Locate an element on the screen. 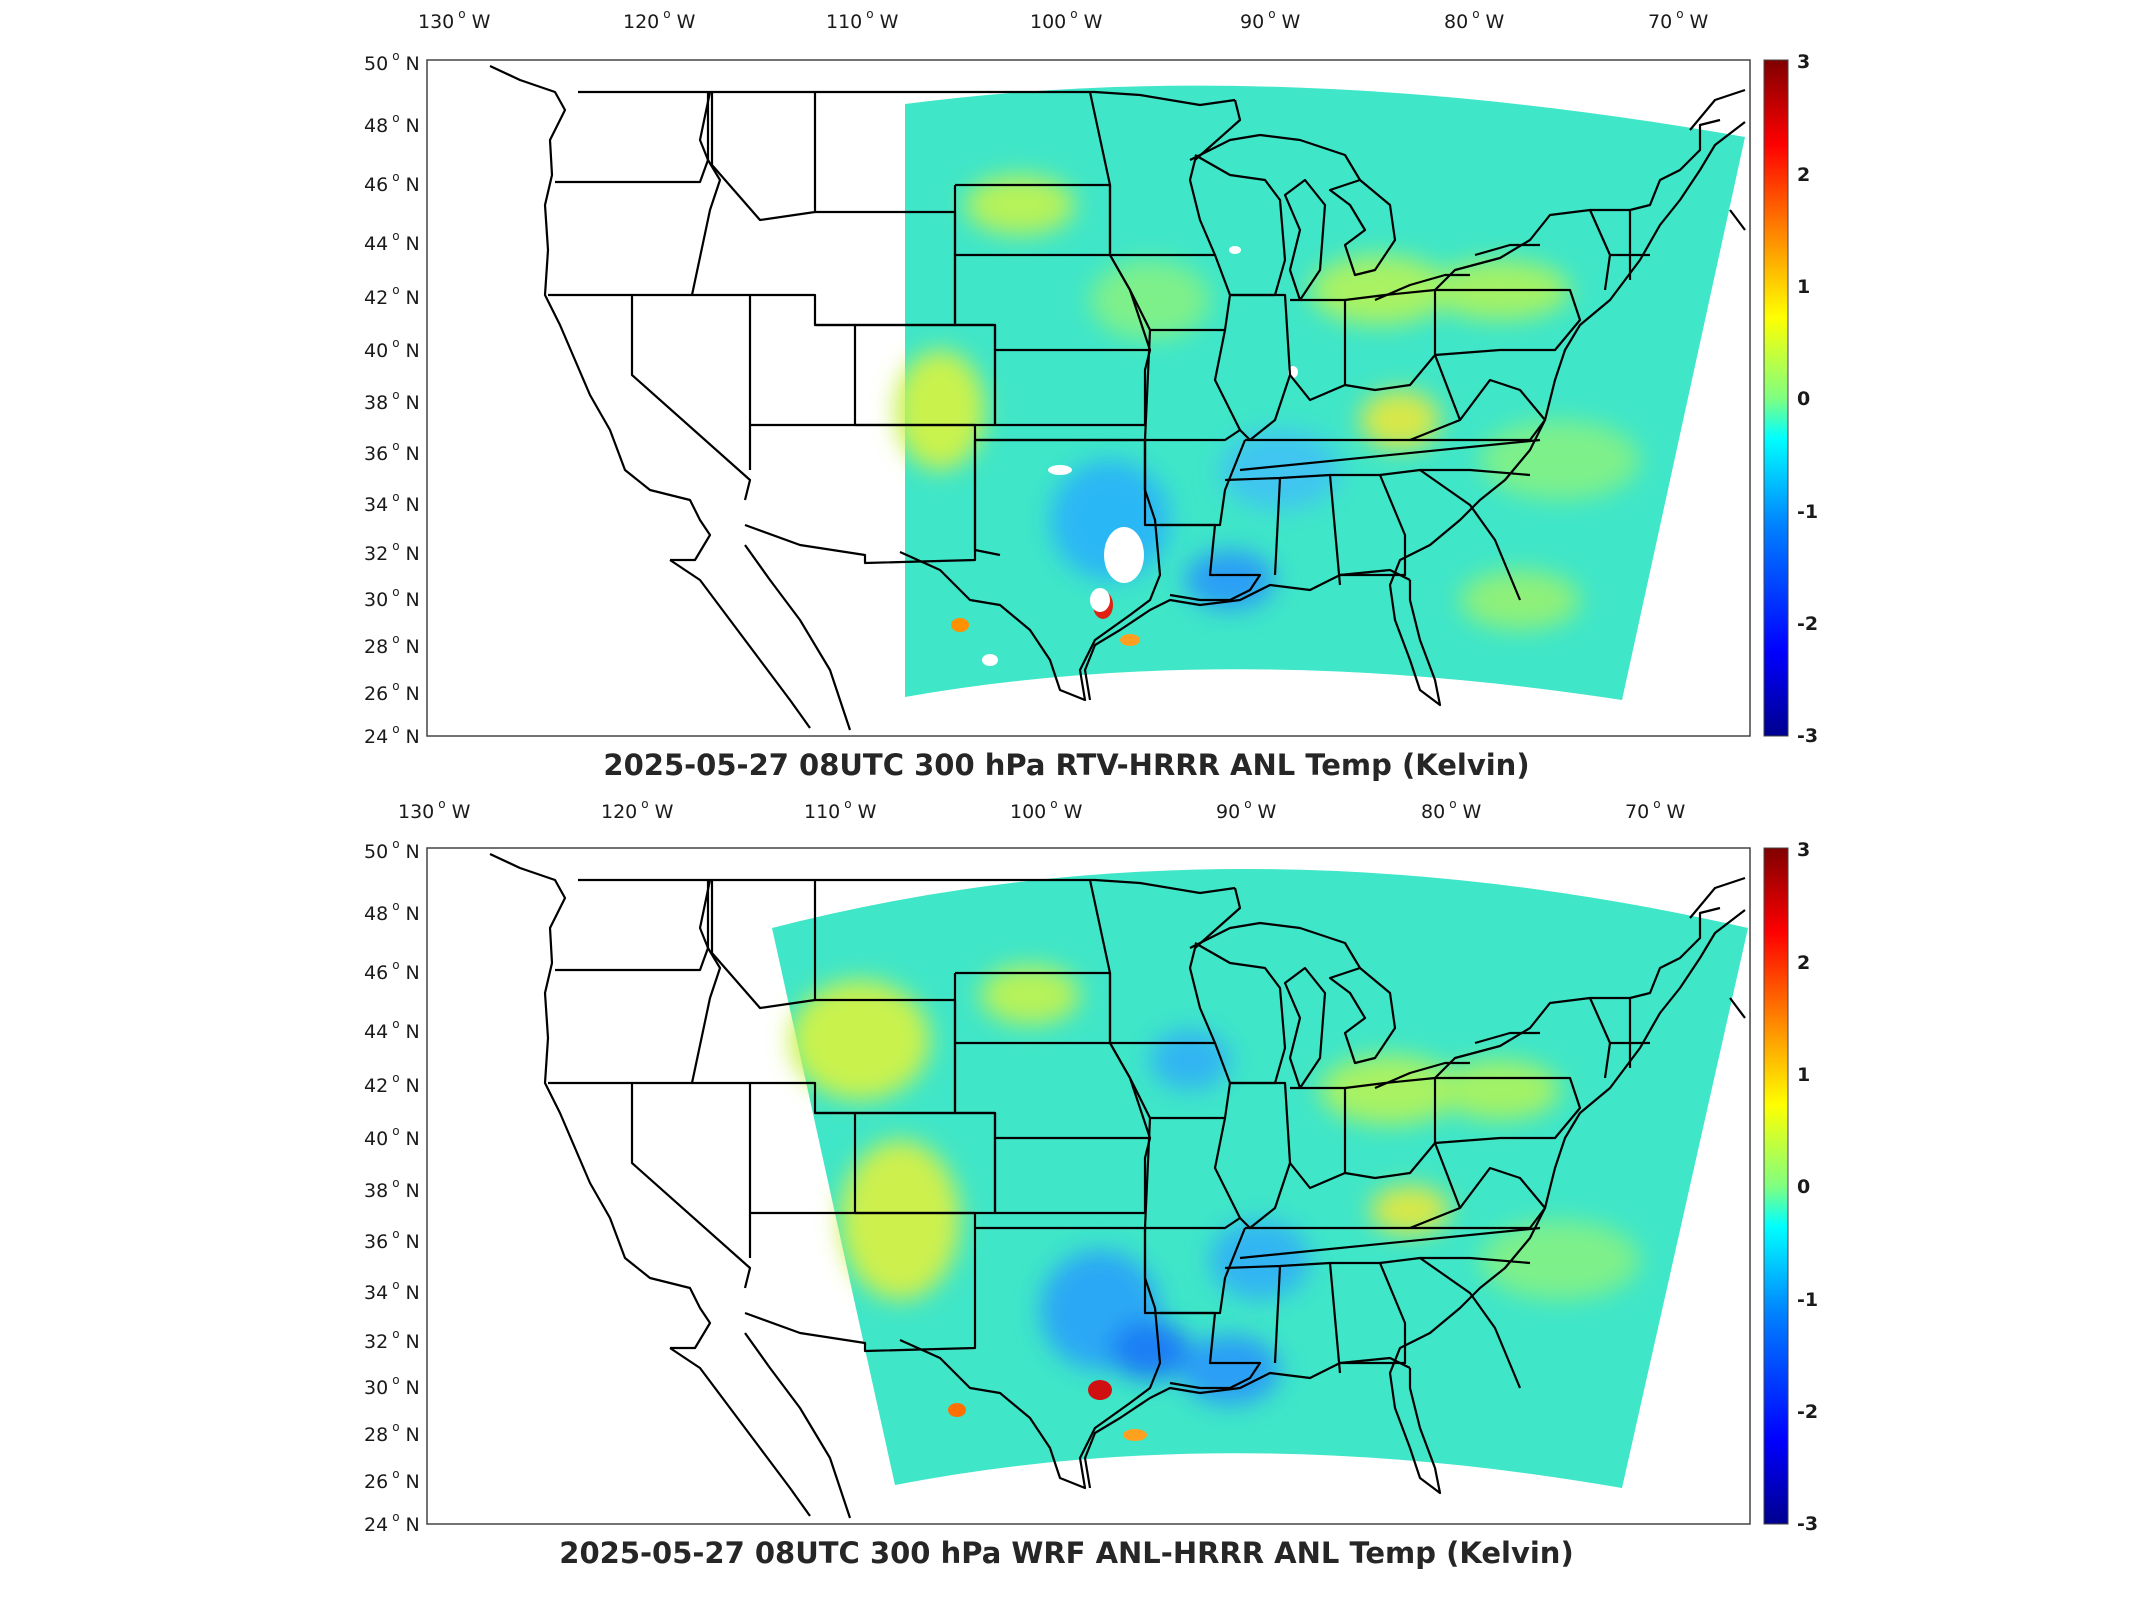 The width and height of the screenshot is (2133, 1600). great-lakes-superior is located at coordinates (1275, 157).